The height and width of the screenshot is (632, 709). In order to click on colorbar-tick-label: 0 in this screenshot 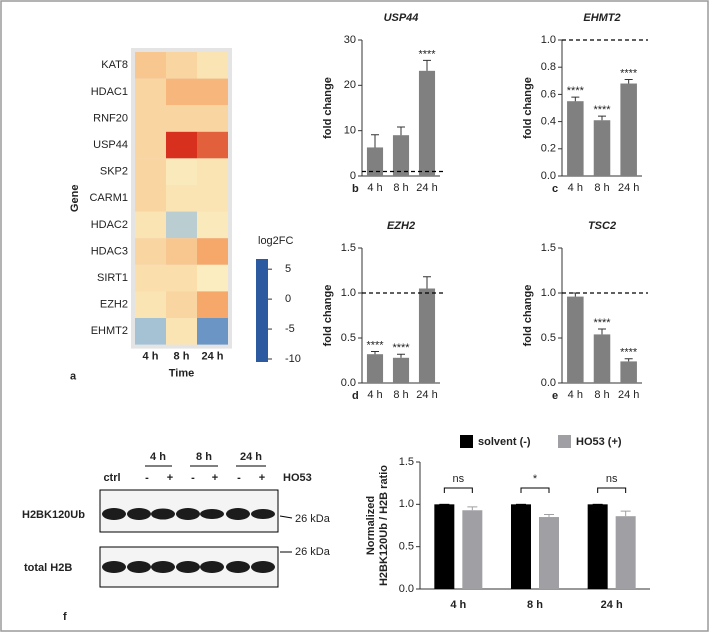, I will do `click(288, 299)`.